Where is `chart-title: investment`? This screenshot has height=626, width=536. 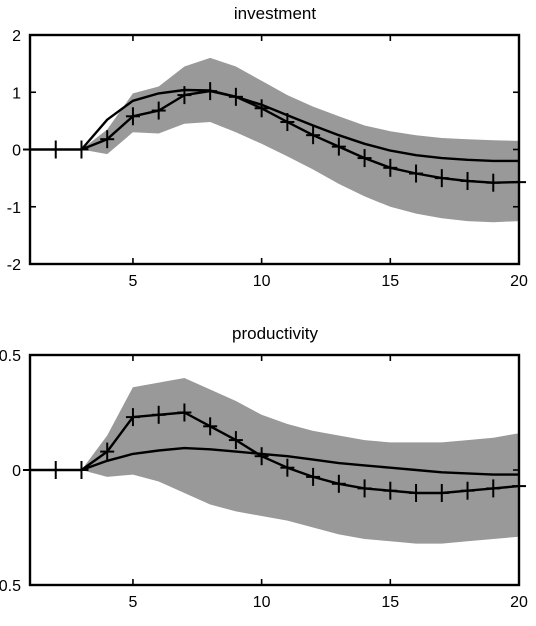 chart-title: investment is located at coordinates (275, 13).